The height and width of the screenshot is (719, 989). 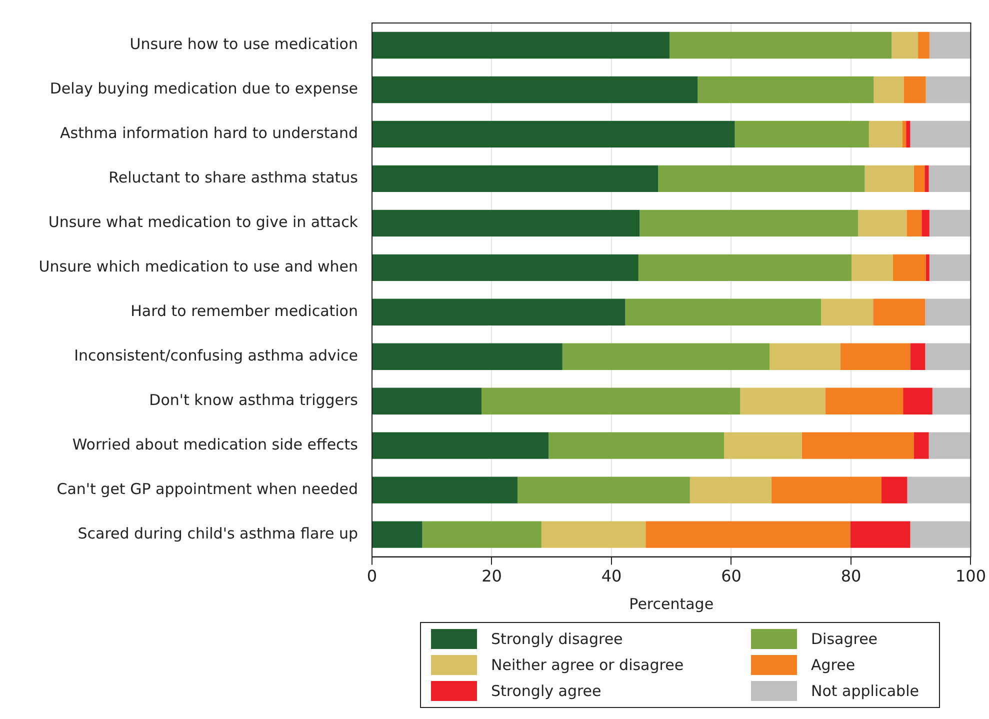 What do you see at coordinates (204, 89) in the screenshot?
I see `y-tick-label: Delay buying medication due to expense` at bounding box center [204, 89].